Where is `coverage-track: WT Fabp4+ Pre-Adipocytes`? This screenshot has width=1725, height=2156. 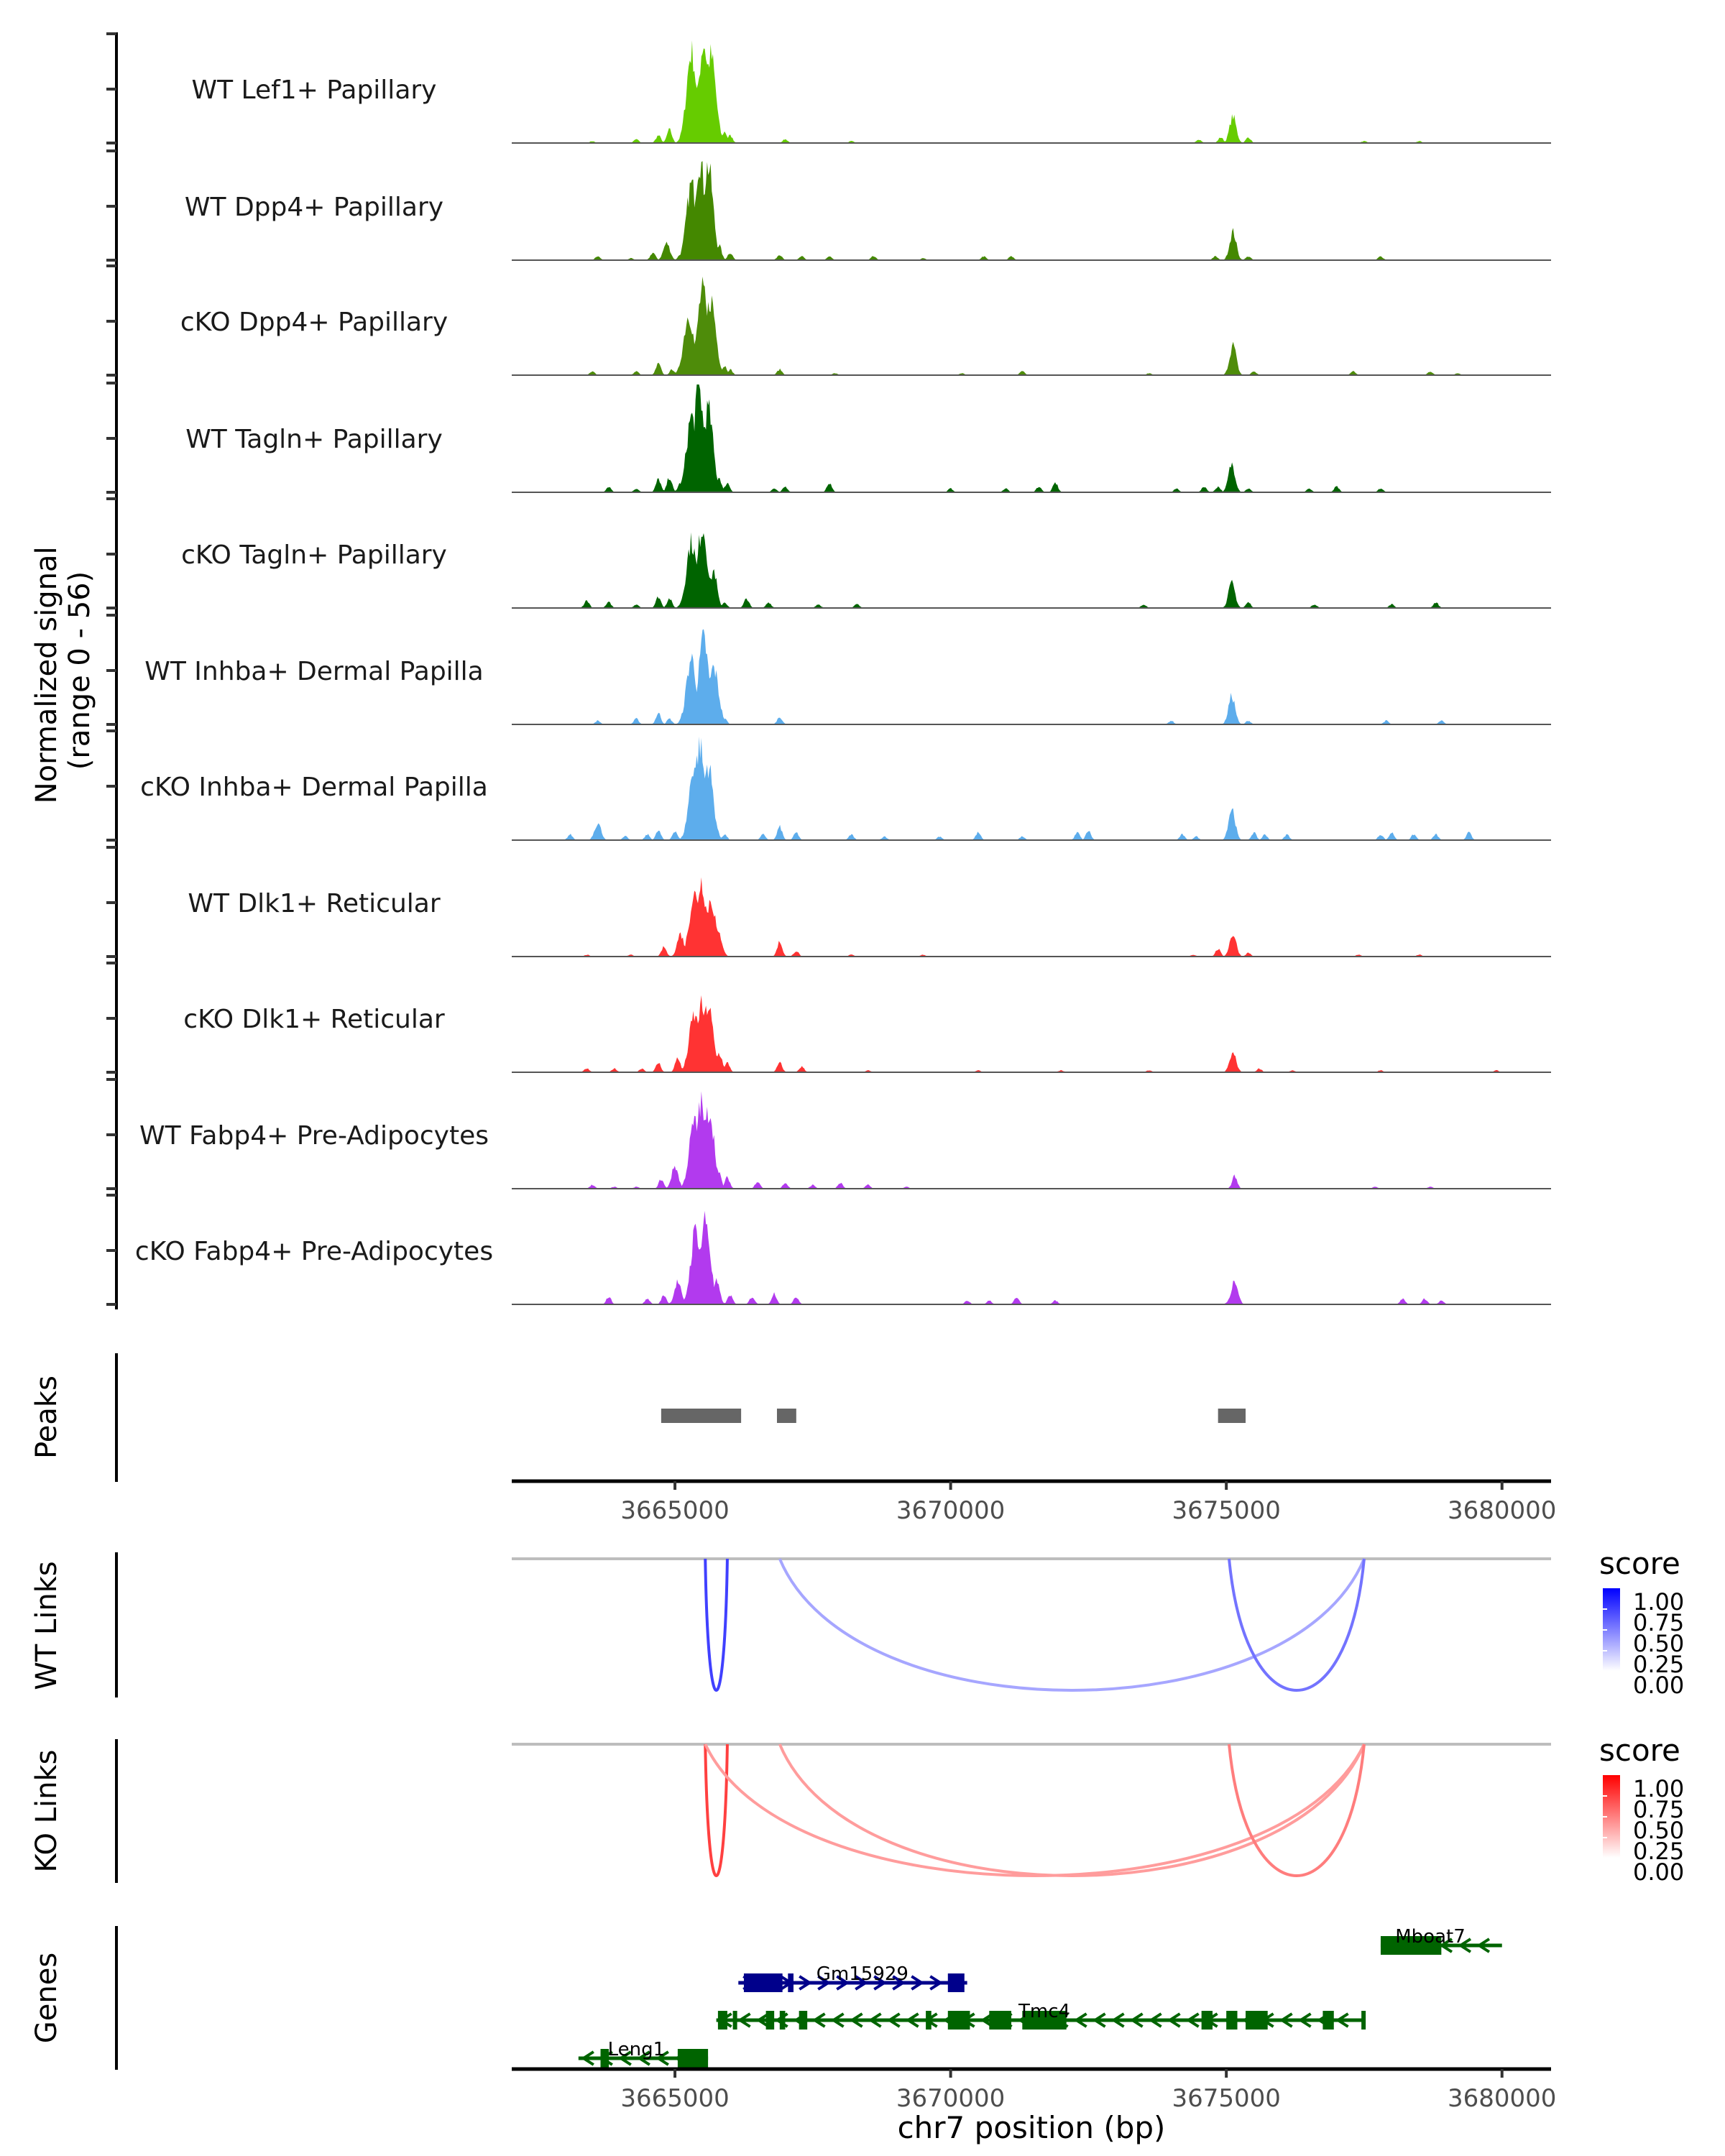 coverage-track: WT Fabp4+ Pre-Adipocytes is located at coordinates (845, 1140).